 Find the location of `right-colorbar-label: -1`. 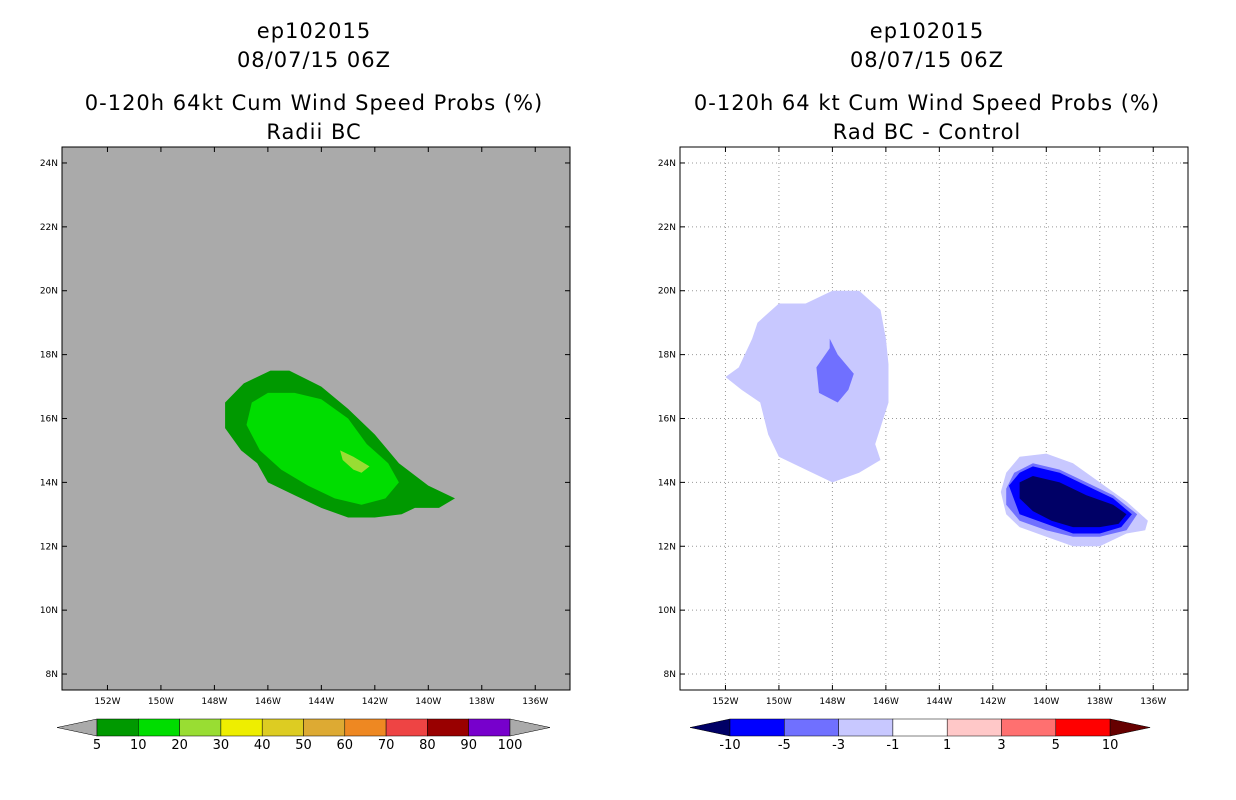

right-colorbar-label: -1 is located at coordinates (892, 745).